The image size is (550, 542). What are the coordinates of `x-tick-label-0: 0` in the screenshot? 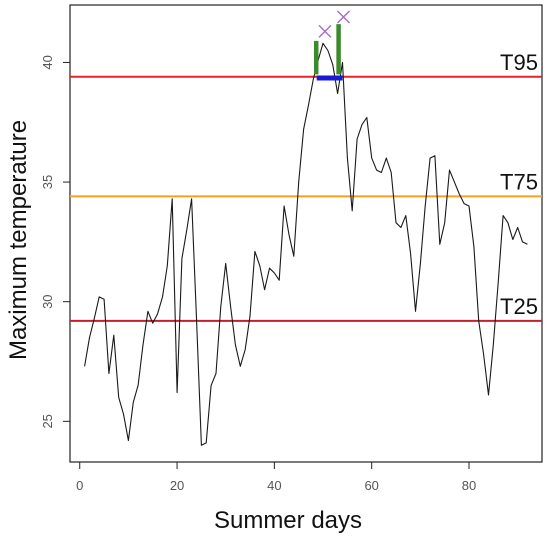 It's located at (79, 485).